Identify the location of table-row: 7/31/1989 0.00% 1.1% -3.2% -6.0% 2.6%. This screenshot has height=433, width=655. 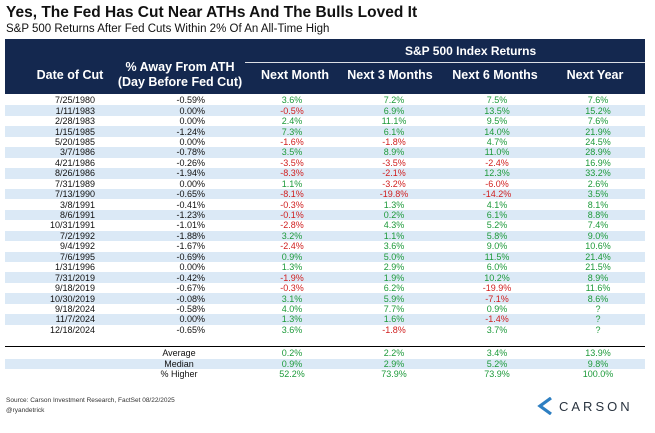
(325, 184).